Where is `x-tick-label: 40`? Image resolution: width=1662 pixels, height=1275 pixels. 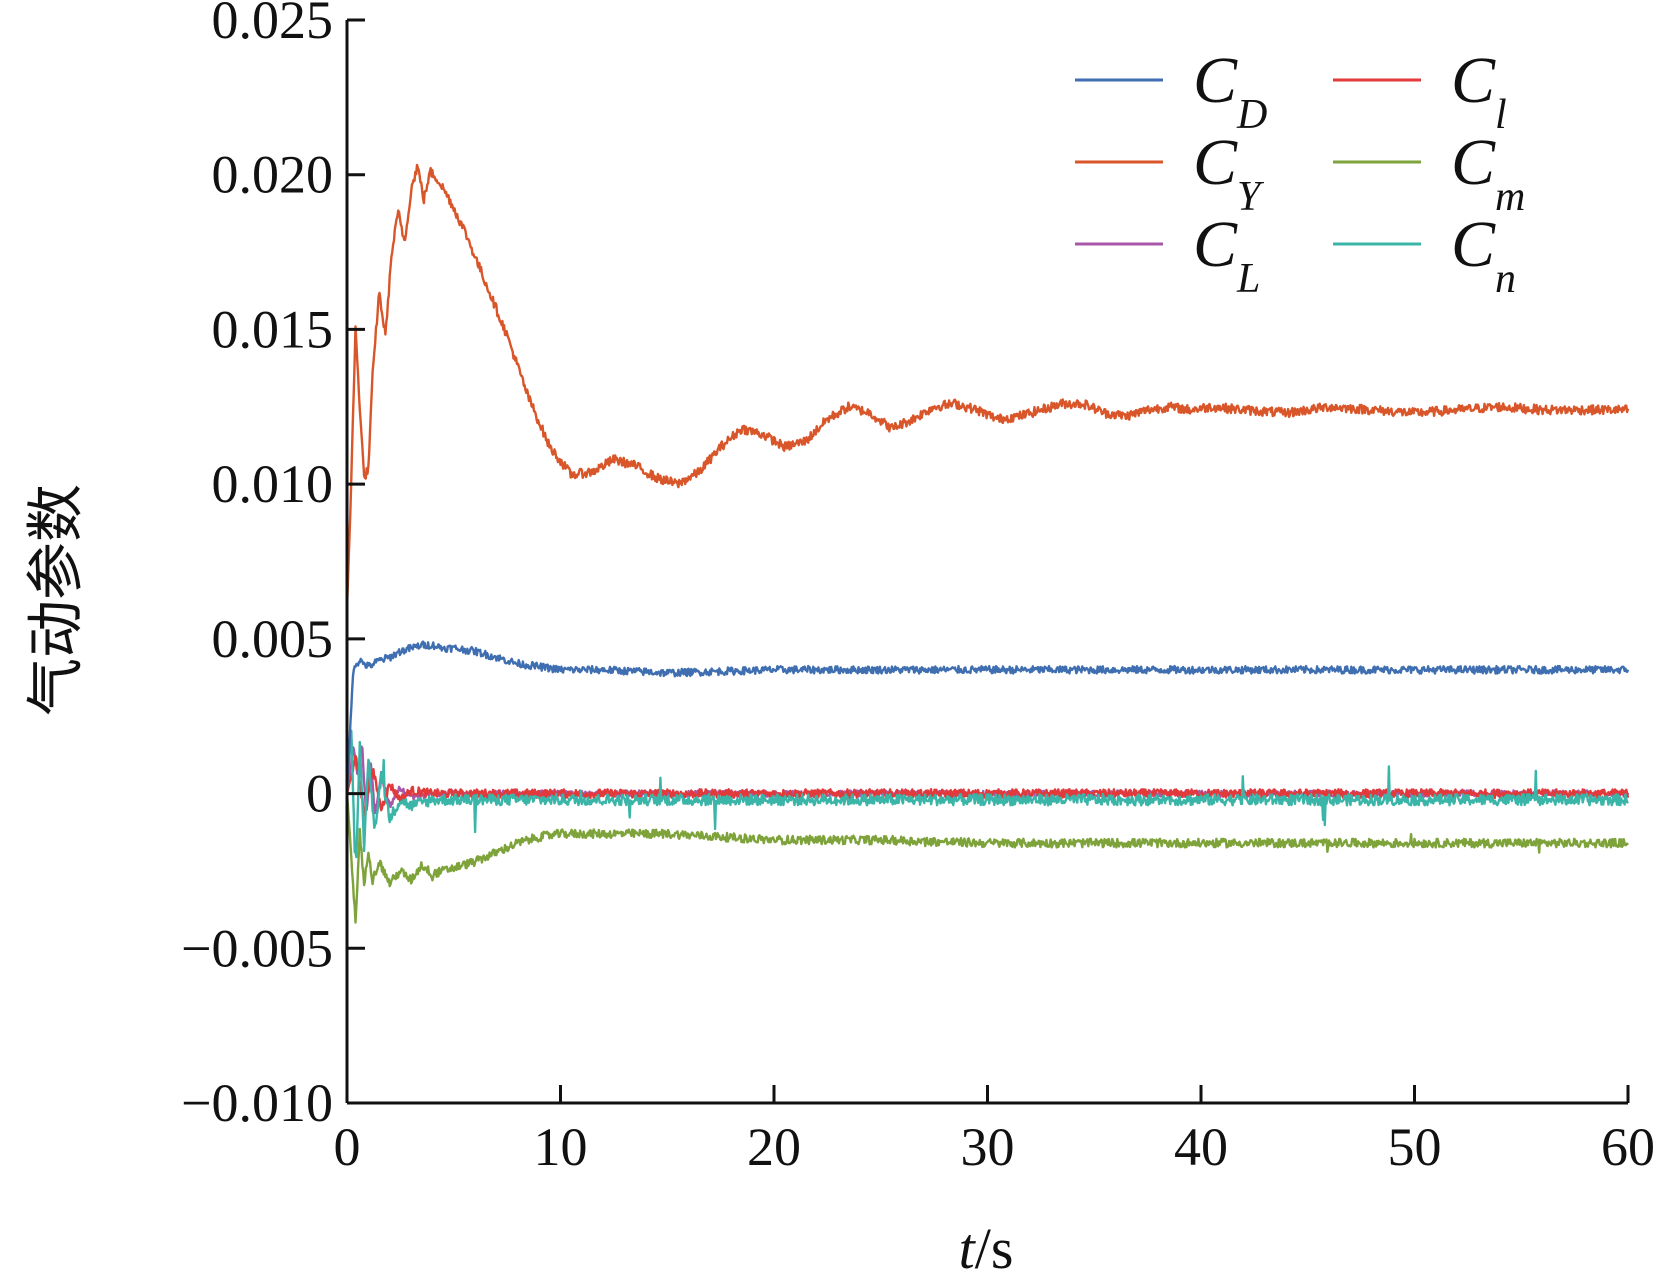 x-tick-label: 40 is located at coordinates (1201, 1147).